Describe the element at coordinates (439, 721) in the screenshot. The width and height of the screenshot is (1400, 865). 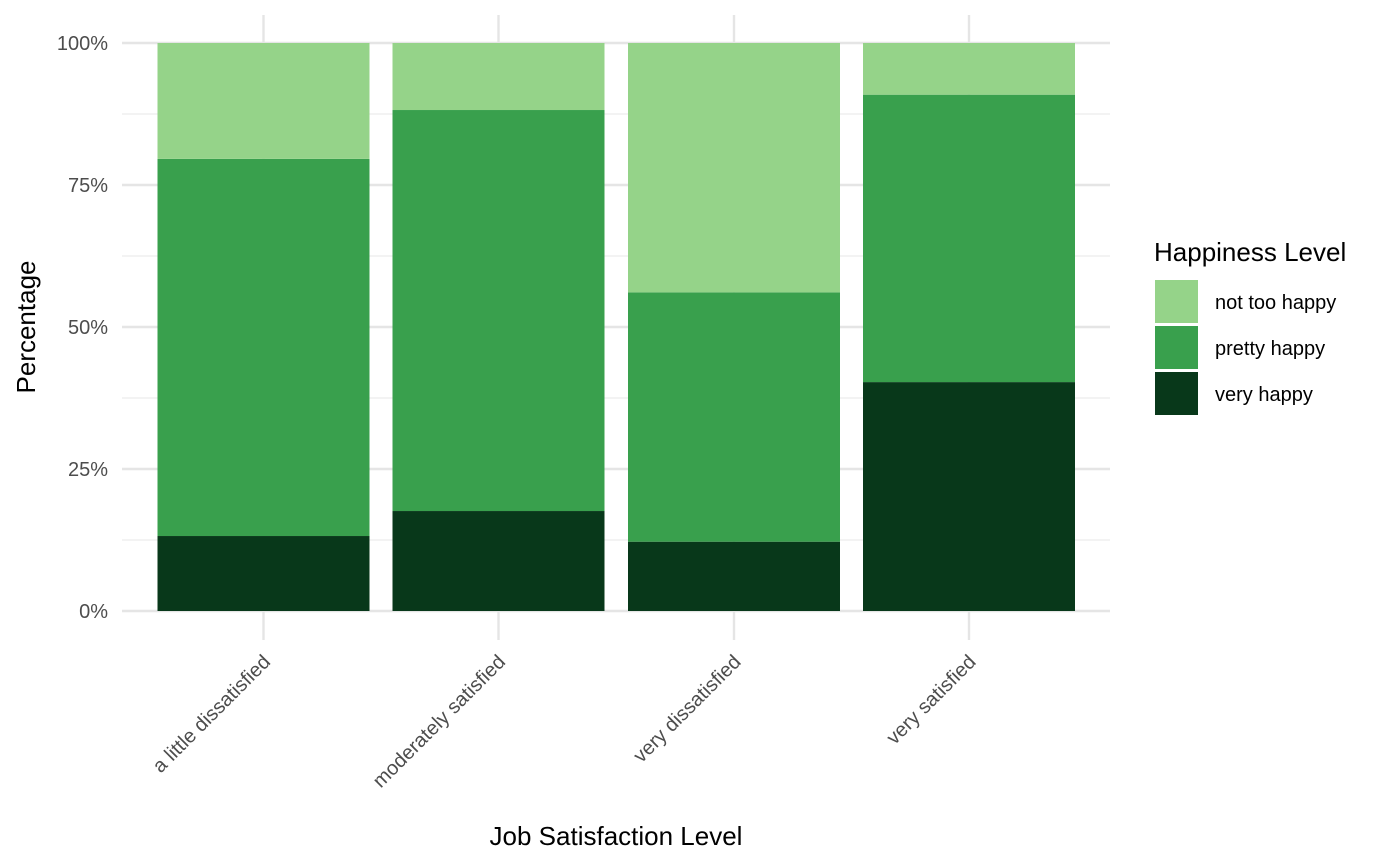
I see `x-tick-label: moderately satisfied` at that location.